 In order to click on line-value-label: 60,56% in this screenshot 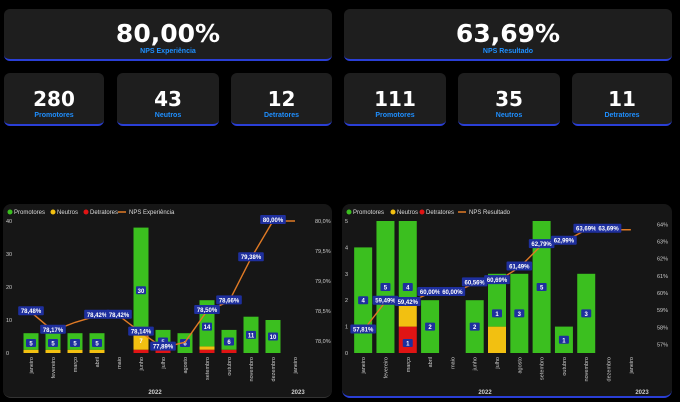, I will do `click(475, 283)`.